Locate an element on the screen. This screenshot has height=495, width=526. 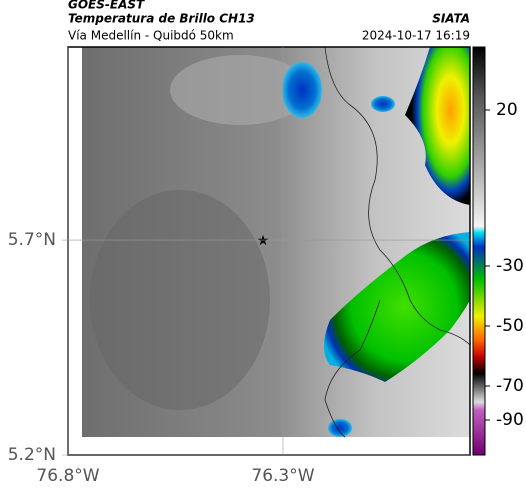
title: Temperatura de Brillo CH13 is located at coordinates (161, 19).